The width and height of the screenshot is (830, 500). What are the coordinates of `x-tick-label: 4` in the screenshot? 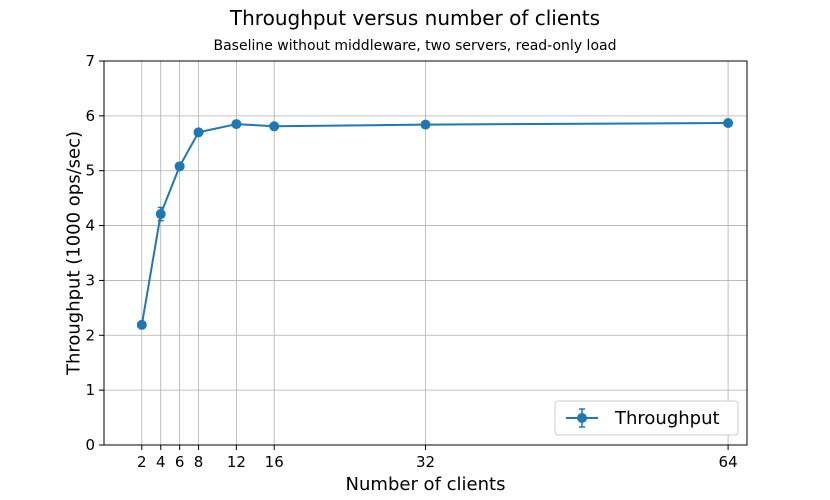 It's located at (161, 462).